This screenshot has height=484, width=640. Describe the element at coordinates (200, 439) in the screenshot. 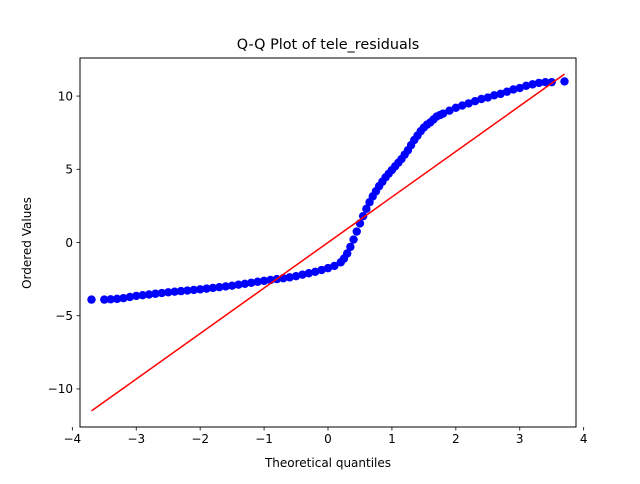

I see `x-tick-label: −2` at that location.